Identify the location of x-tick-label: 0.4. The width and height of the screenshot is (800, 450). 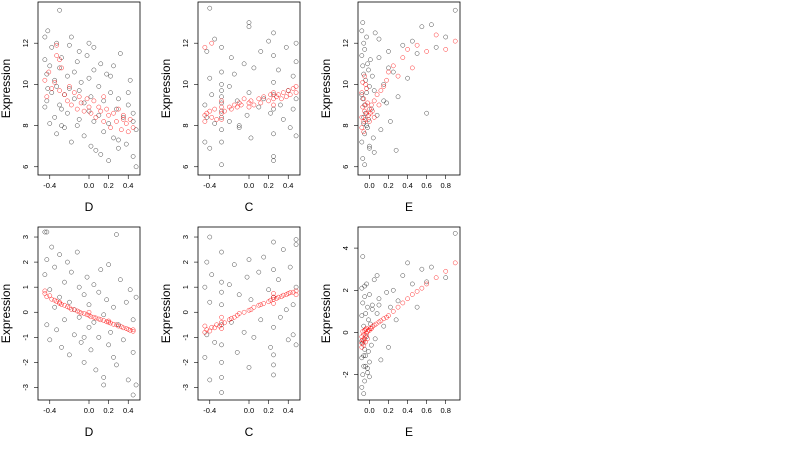
(288, 410).